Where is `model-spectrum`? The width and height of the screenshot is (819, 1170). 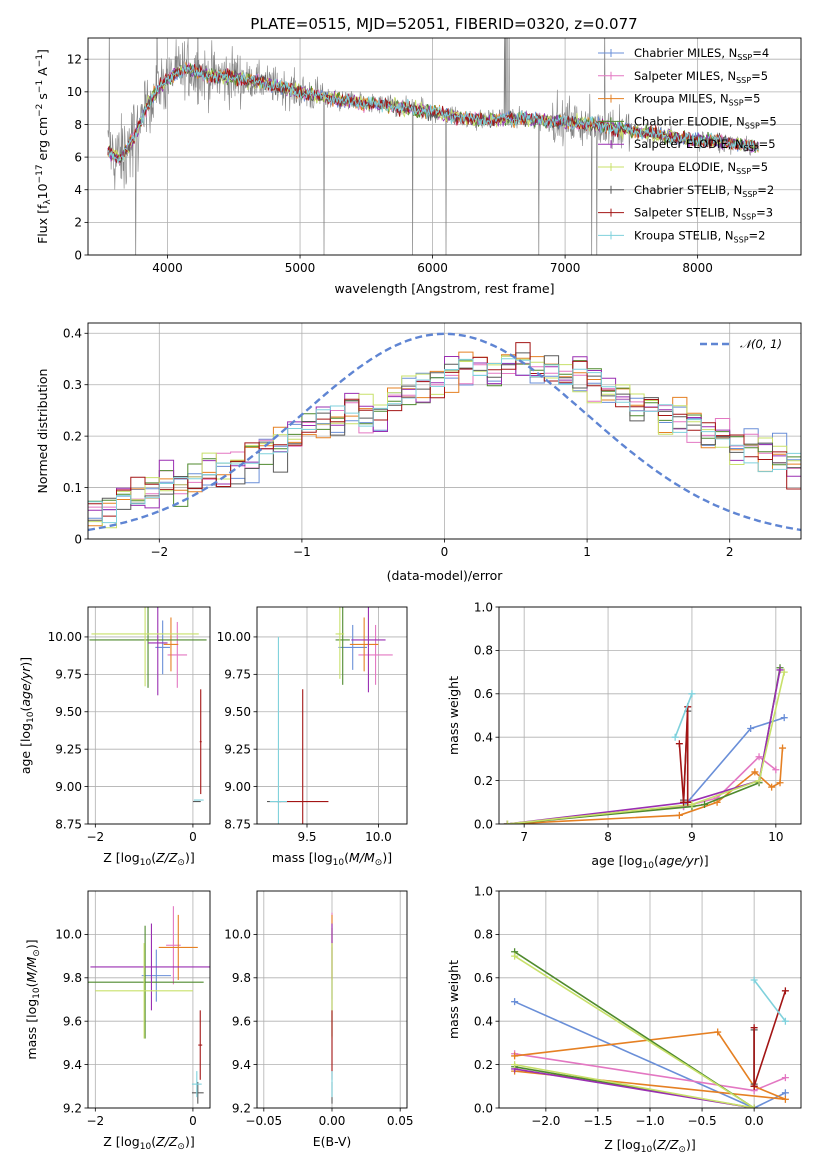
model-spectrum is located at coordinates (433, 113).